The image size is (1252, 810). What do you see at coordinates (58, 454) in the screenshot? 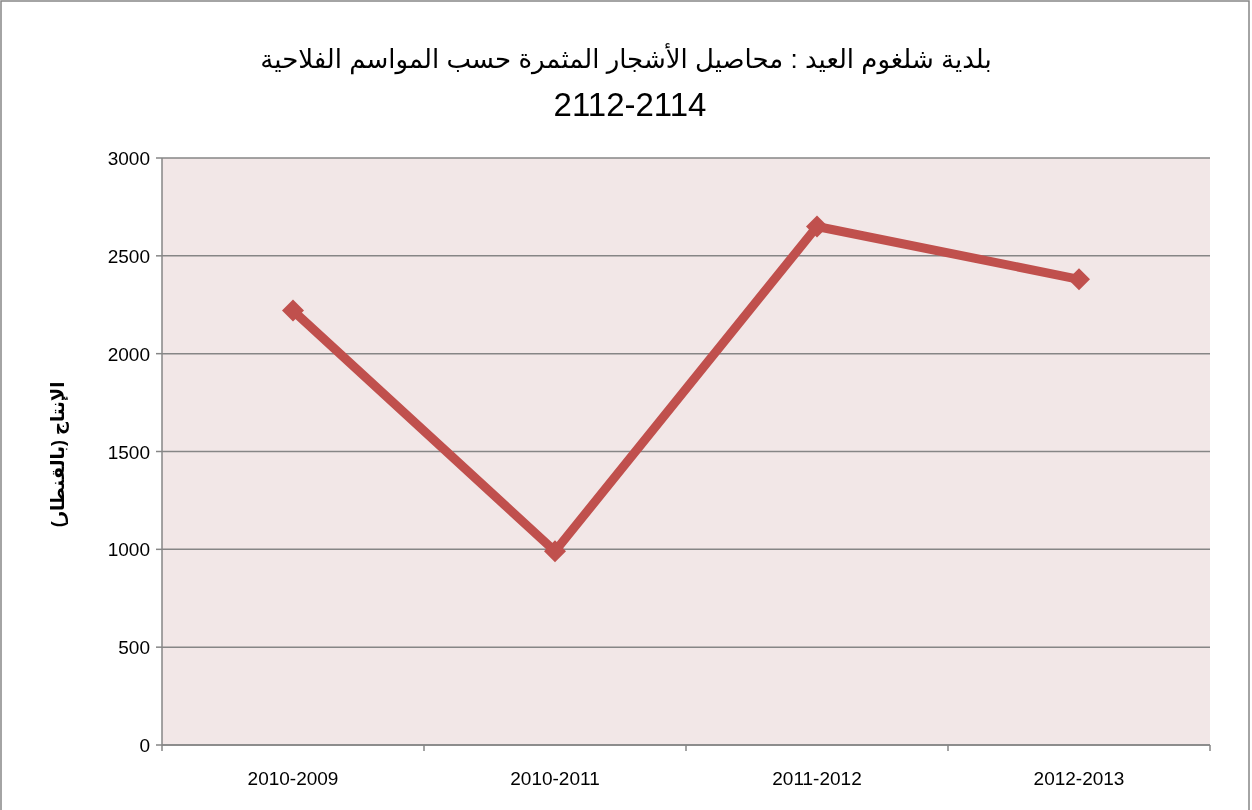
I see `y-axis-title: الإنتاج (بالقنطار)` at bounding box center [58, 454].